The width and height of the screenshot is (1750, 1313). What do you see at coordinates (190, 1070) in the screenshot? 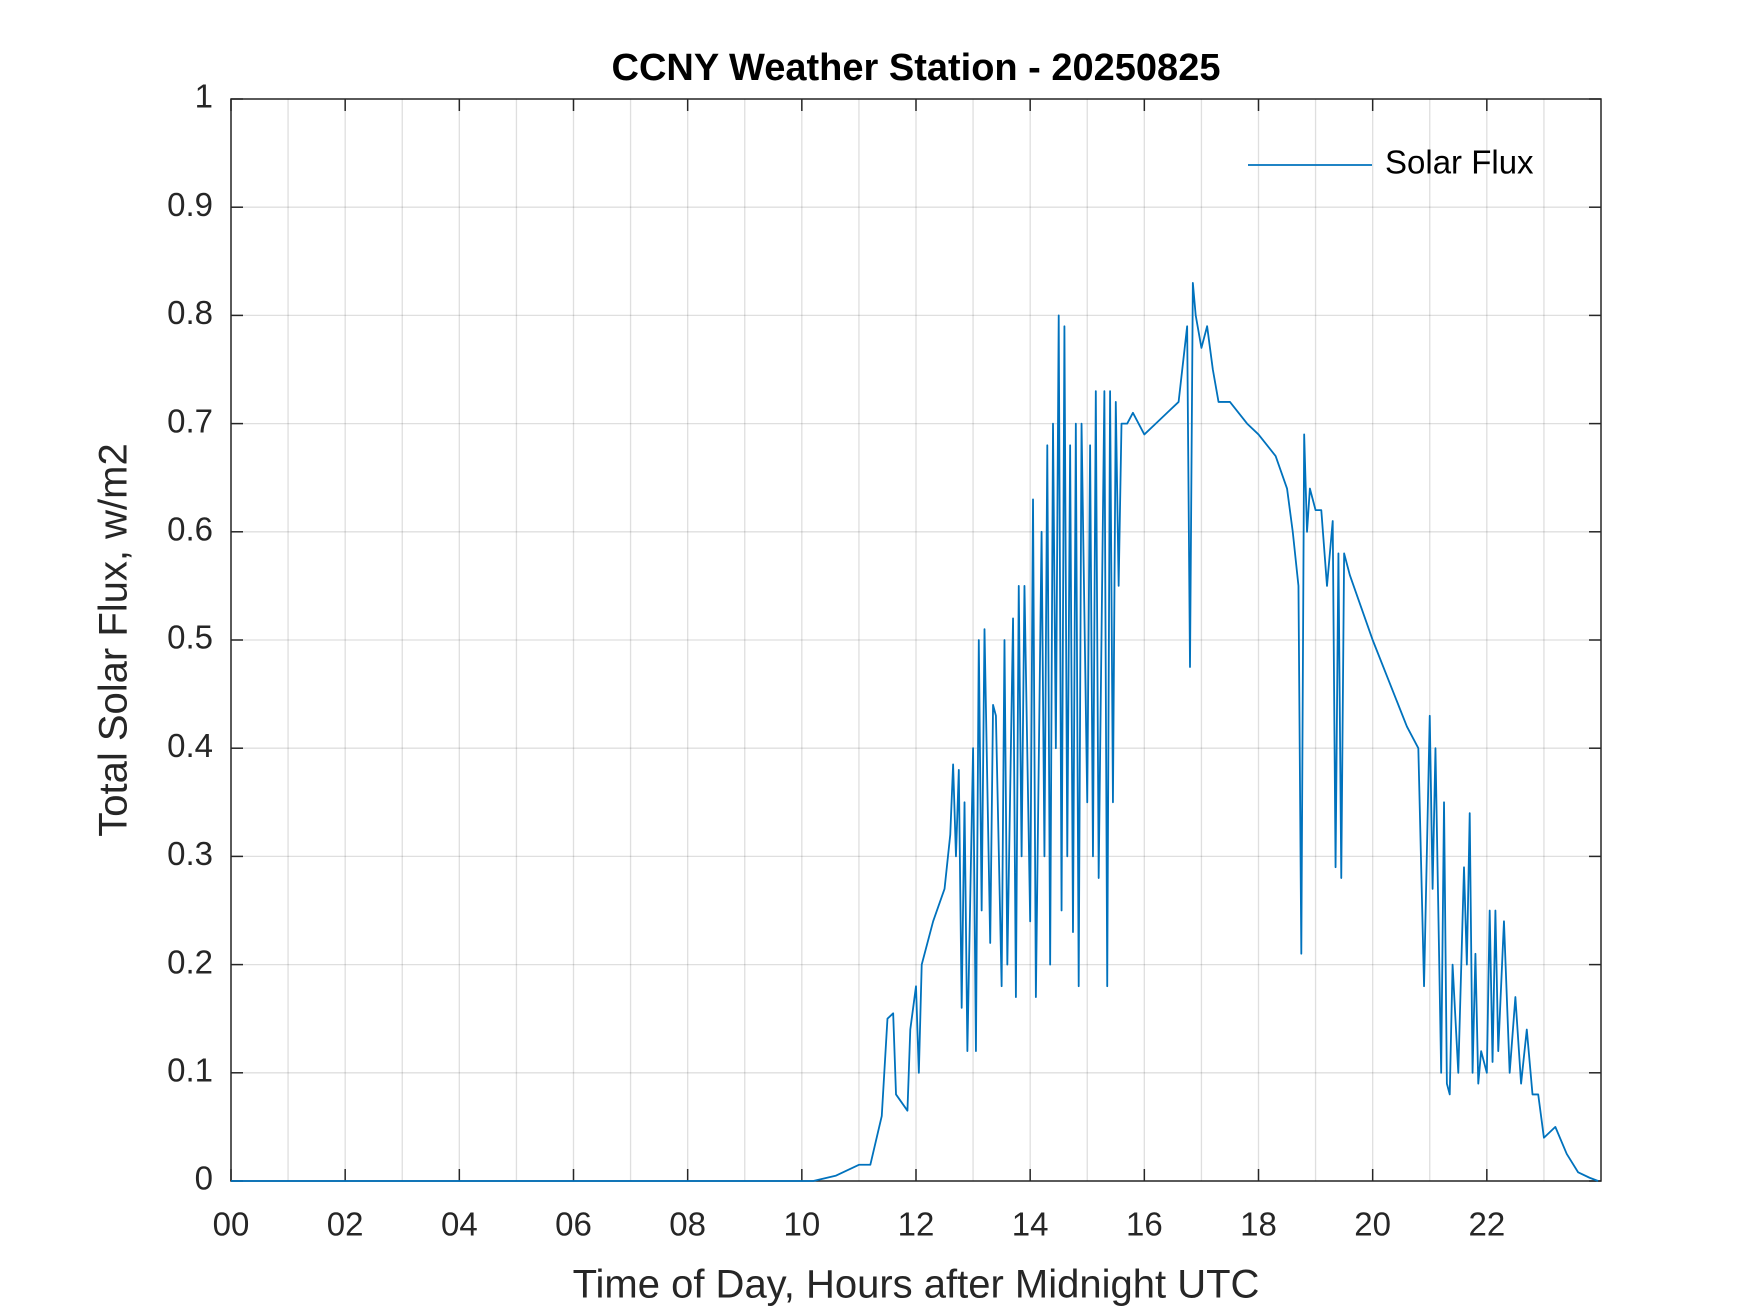
I see `y-tick-label: 0.1` at bounding box center [190, 1070].